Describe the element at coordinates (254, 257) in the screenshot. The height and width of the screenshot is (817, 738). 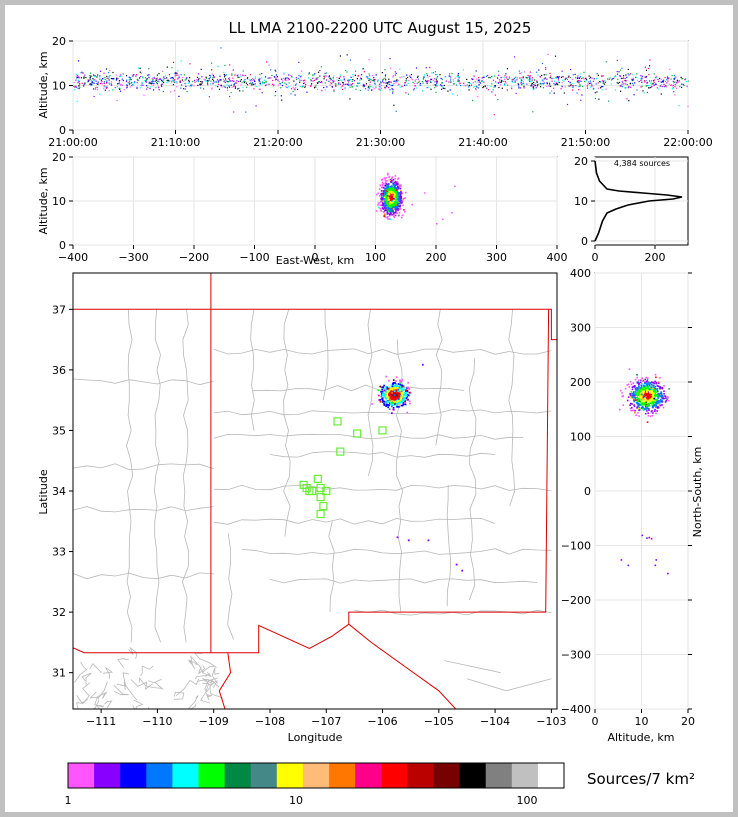
I see `p2-xtick-label: −100` at that location.